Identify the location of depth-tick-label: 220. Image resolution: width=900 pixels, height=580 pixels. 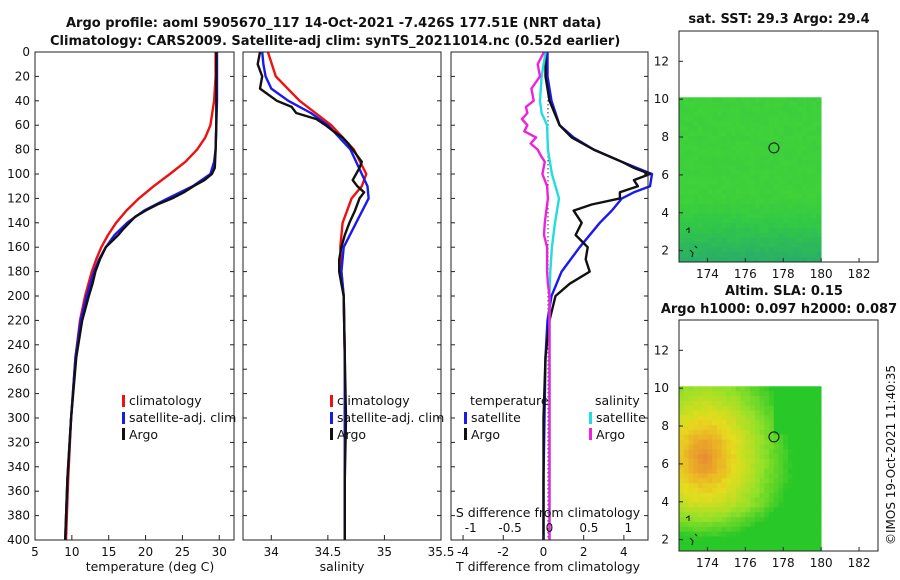
(18, 320).